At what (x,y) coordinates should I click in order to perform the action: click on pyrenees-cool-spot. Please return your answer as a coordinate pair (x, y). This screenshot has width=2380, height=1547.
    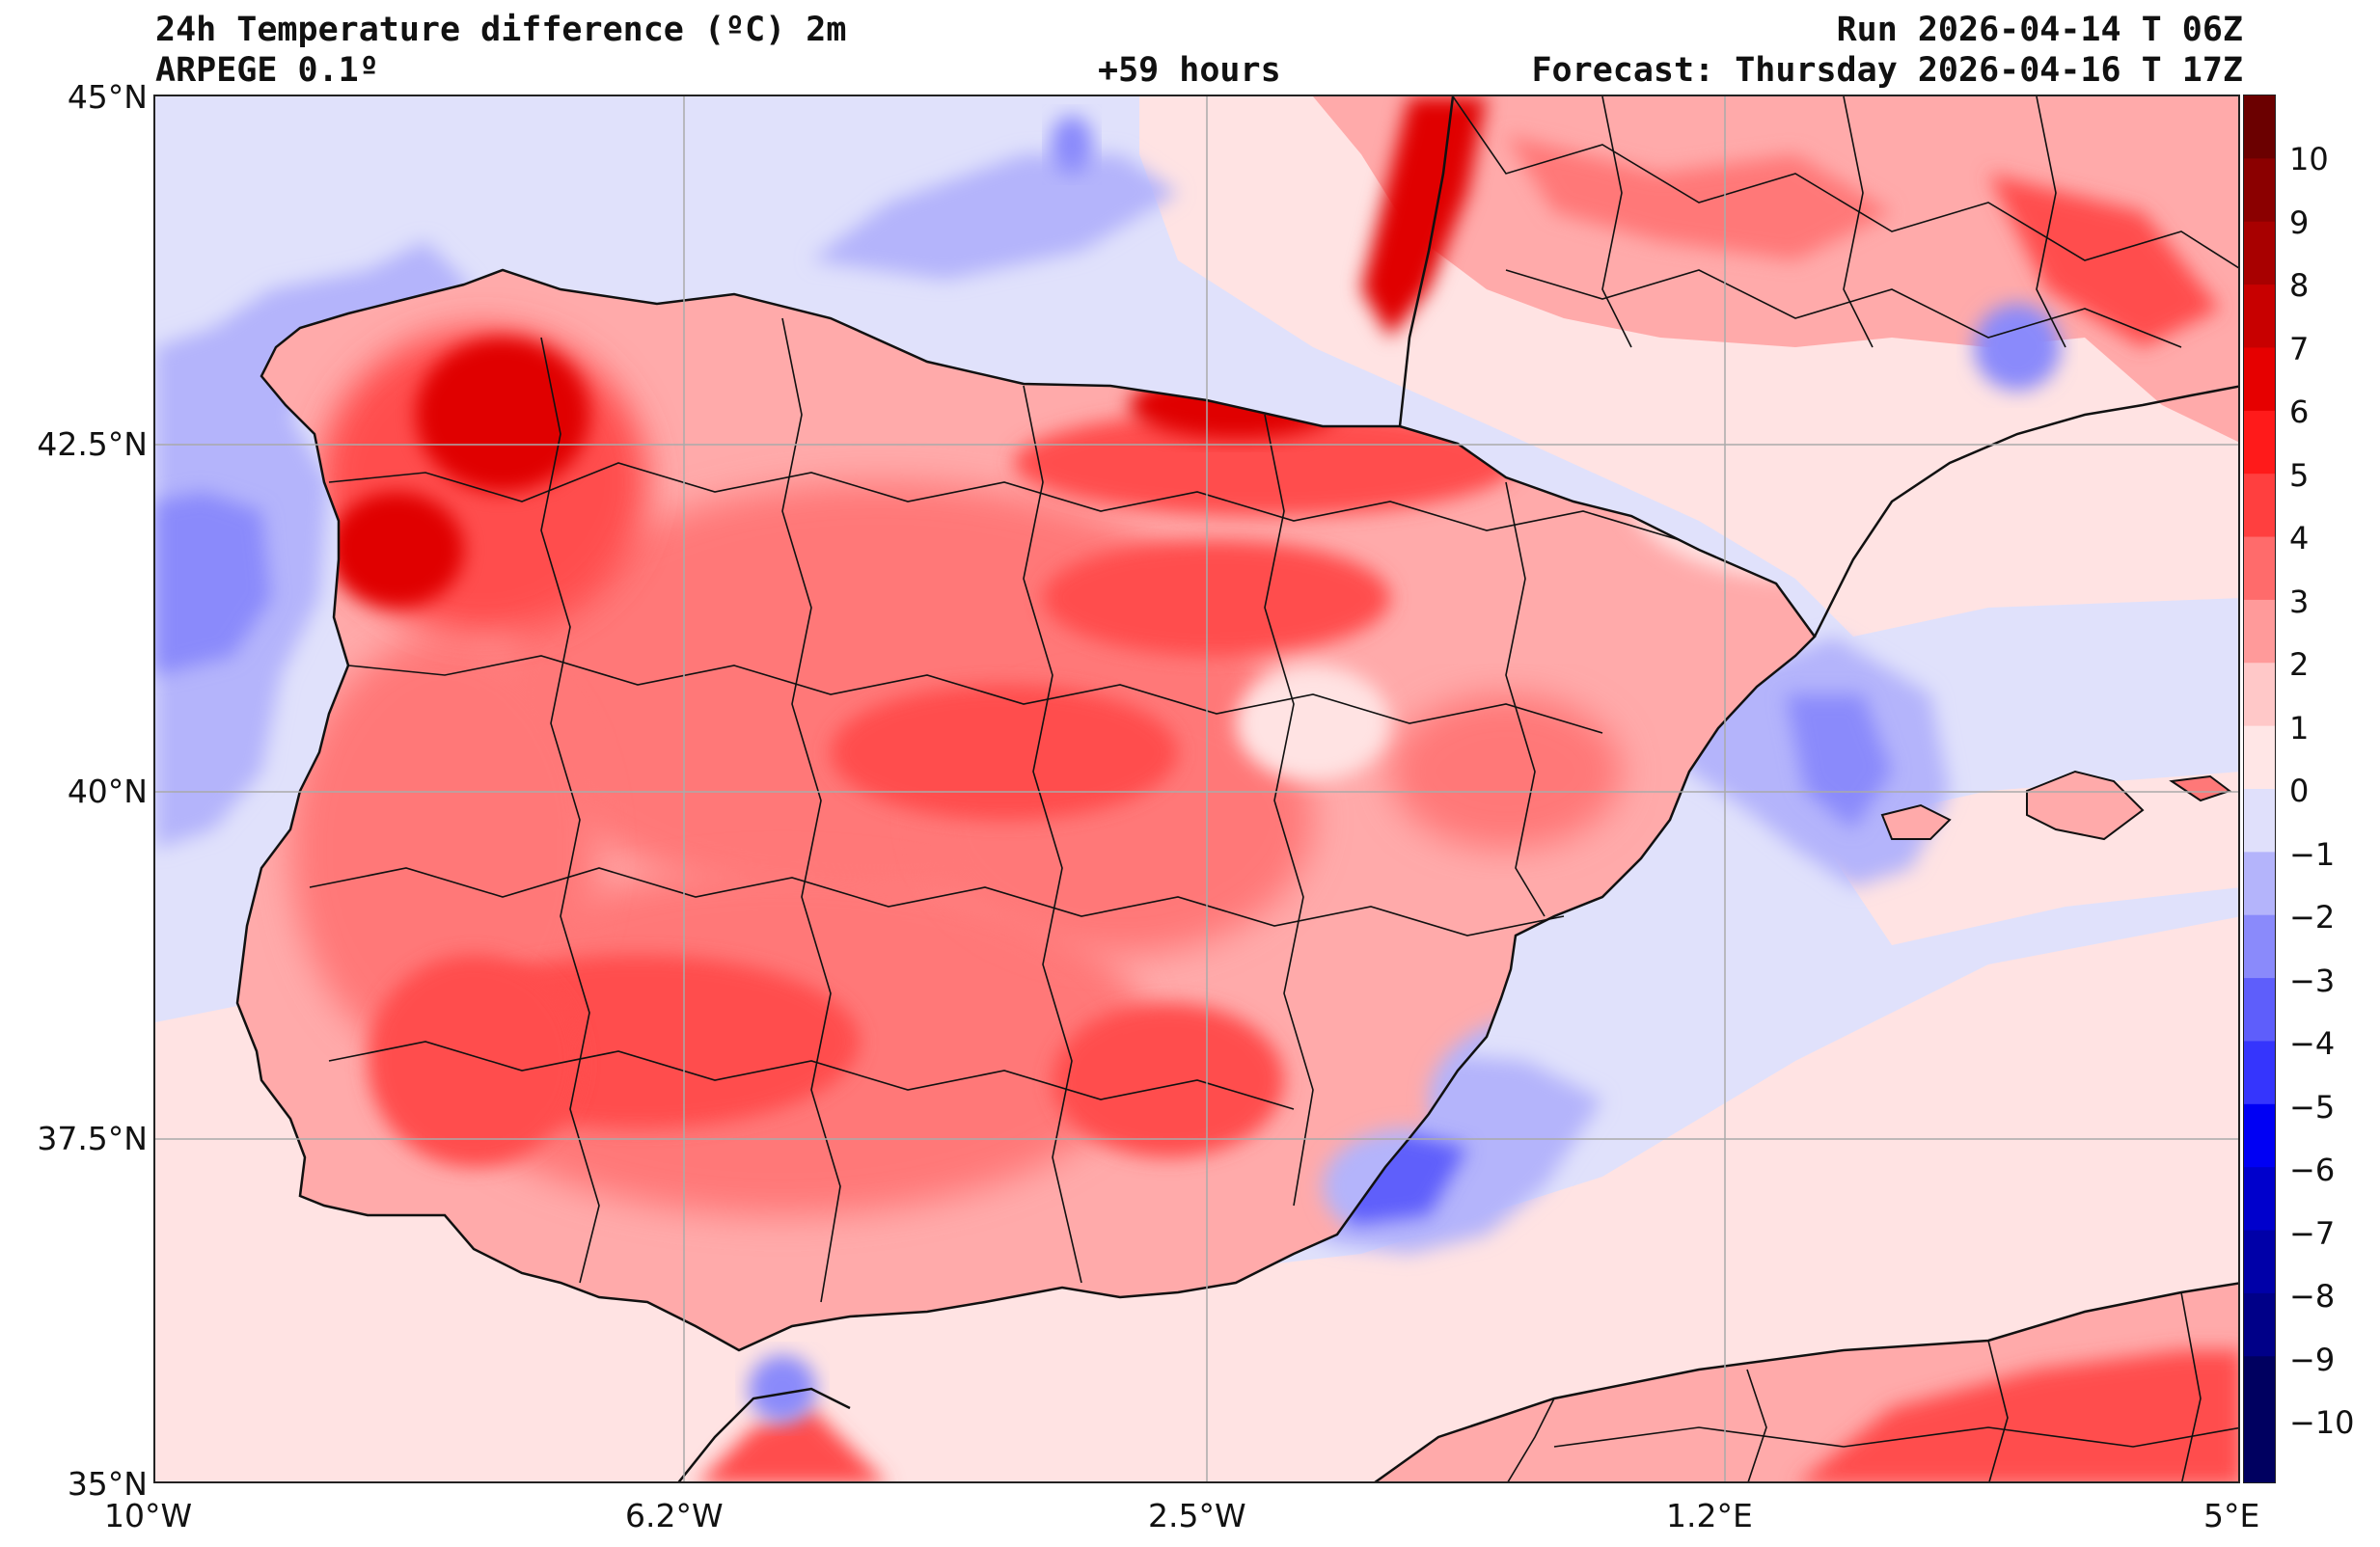
    Looking at the image, I should click on (2018, 347).